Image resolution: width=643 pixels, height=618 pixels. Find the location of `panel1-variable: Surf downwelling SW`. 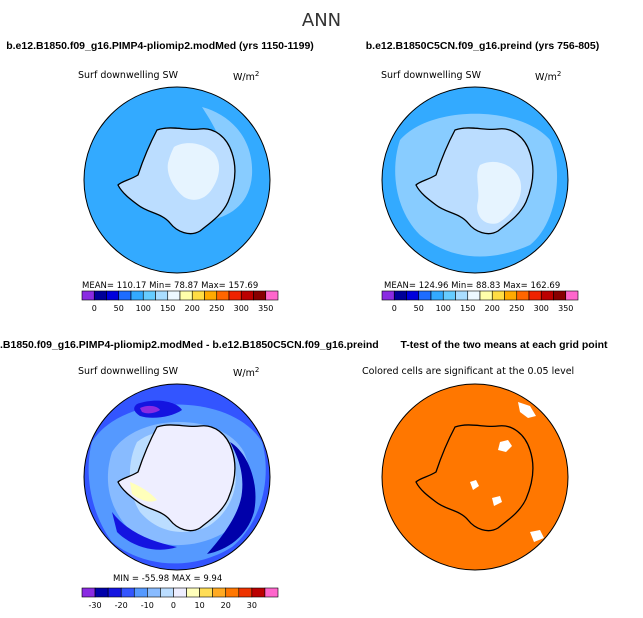

panel1-variable: Surf downwelling SW is located at coordinates (128, 75).